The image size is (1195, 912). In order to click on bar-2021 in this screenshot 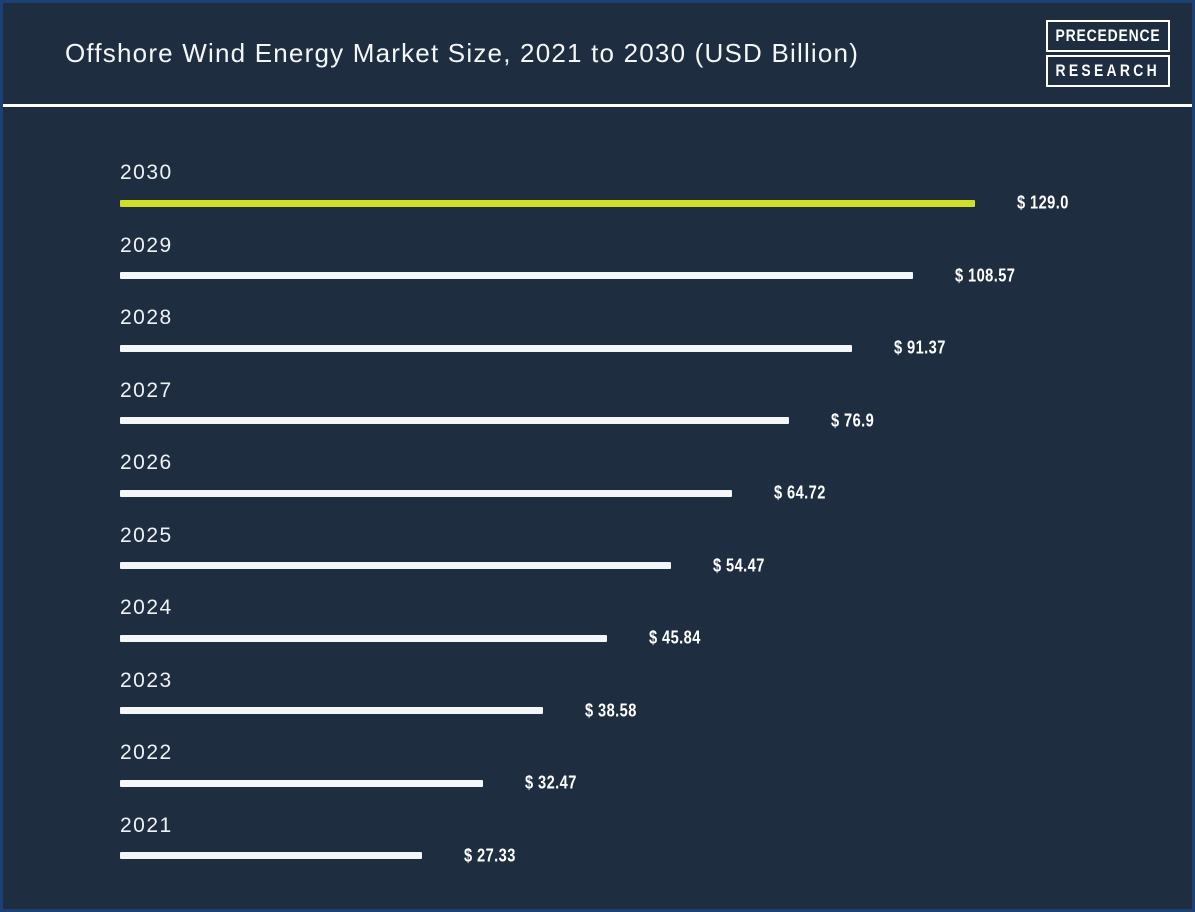, I will do `click(271, 855)`.